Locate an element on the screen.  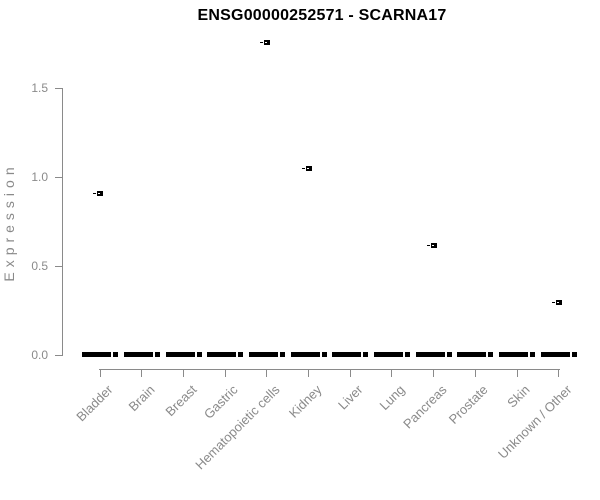
outlier-point-bladder is located at coordinates (98, 194).